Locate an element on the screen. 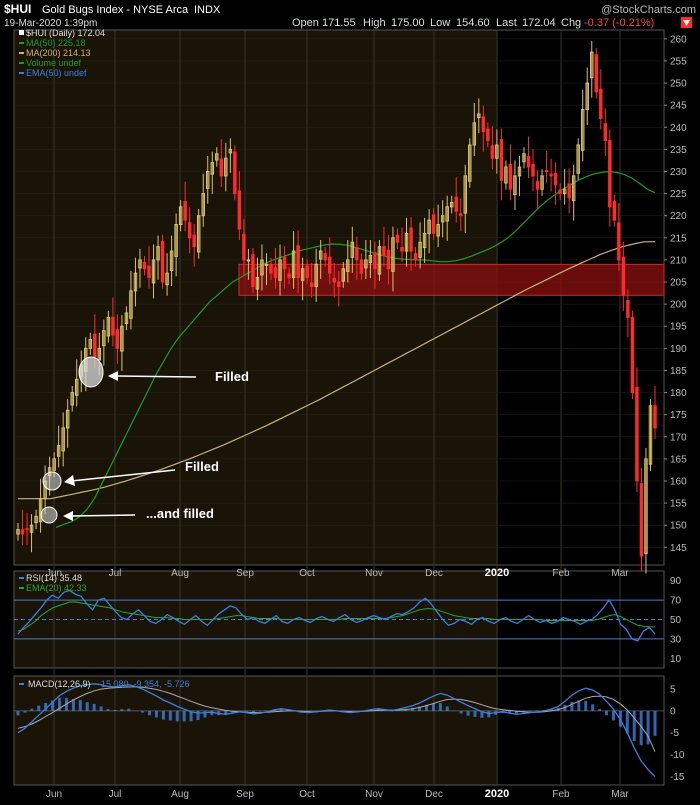  macd-legend-label: MACD(12,26,9) is located at coordinates (59, 684).